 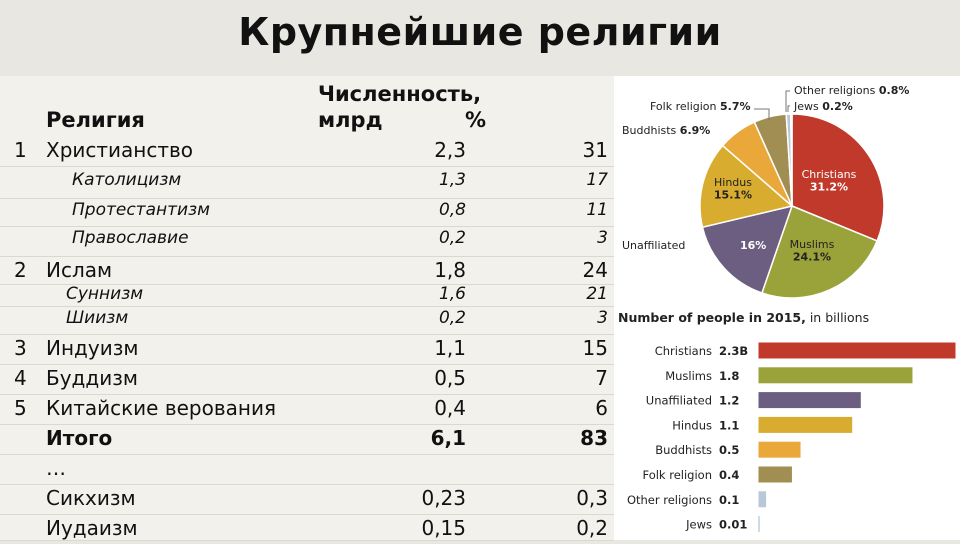 I want to click on bar-category-muslims: Muslims, so click(x=688, y=376).